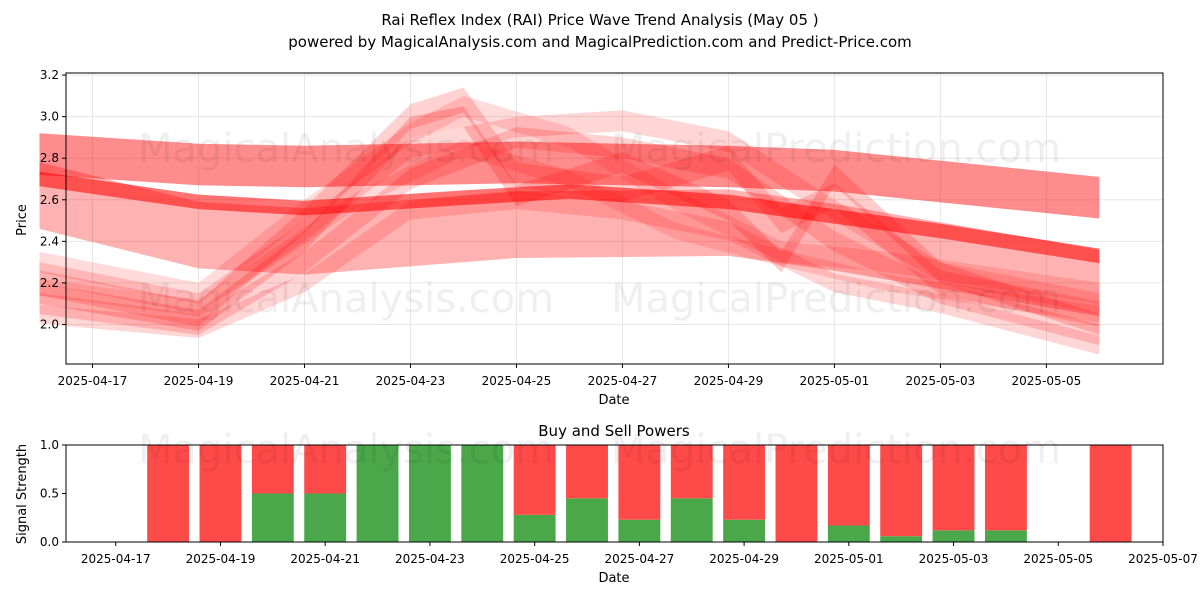 The image size is (1200, 600). Describe the element at coordinates (613, 578) in the screenshot. I see `signal-x-axis-label: Date` at that location.